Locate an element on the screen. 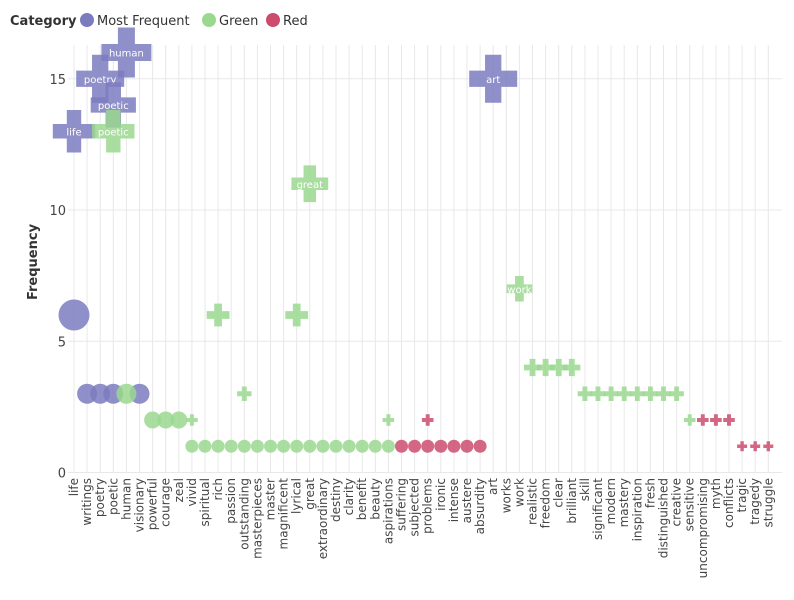  cross-green-vivid is located at coordinates (192, 420).